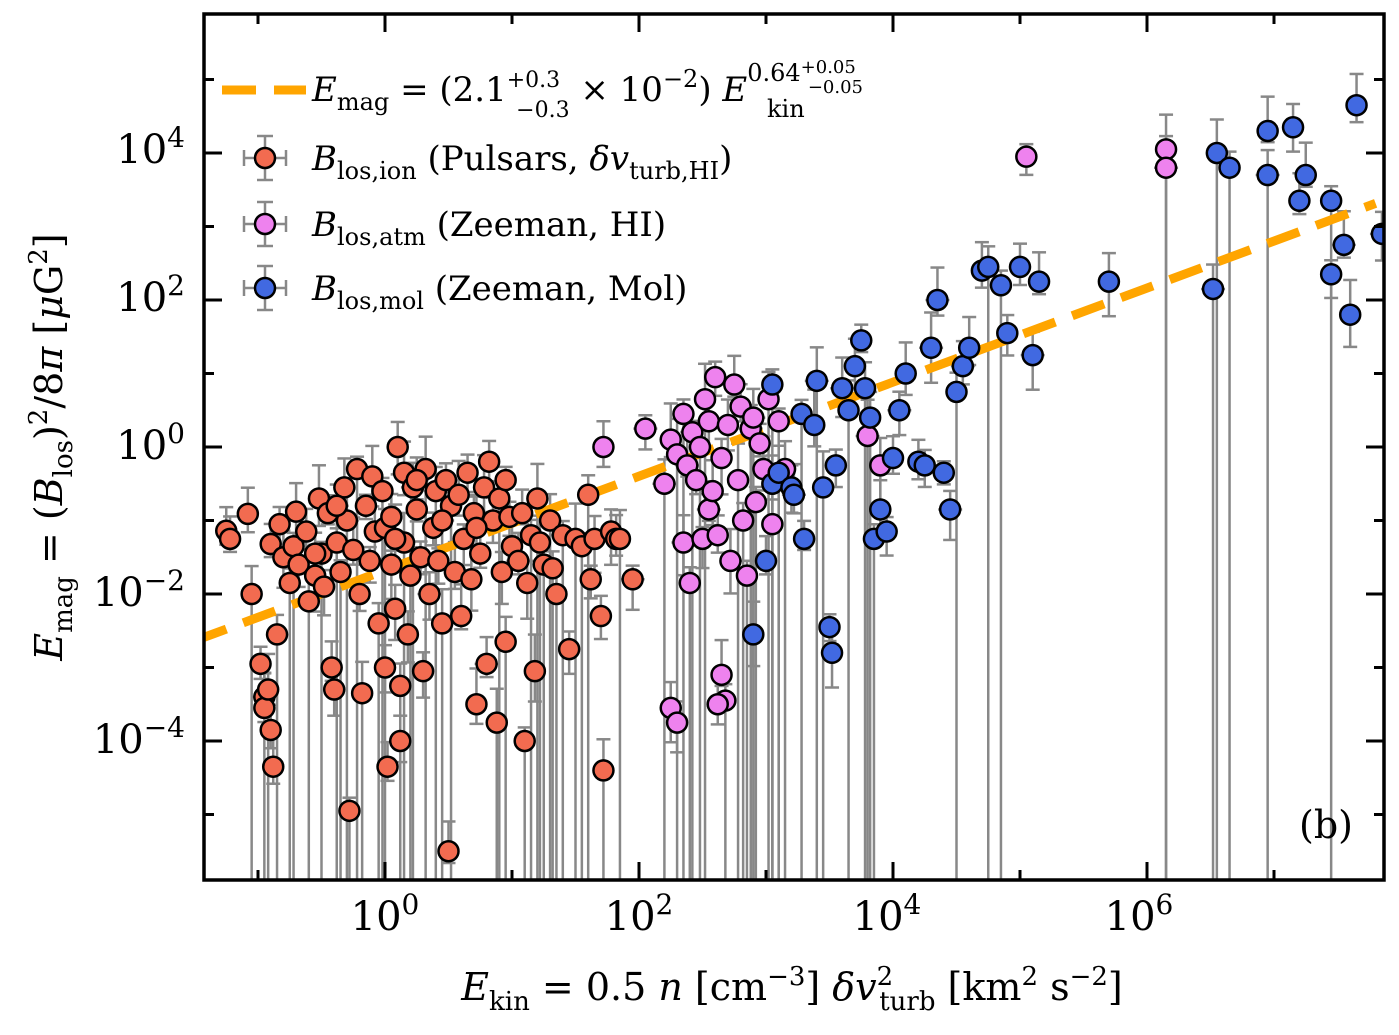  What do you see at coordinates (521, 162) in the screenshot?
I see `legend-ion-label: Blos,ion (Pulsars, δvturb,HI)` at bounding box center [521, 162].